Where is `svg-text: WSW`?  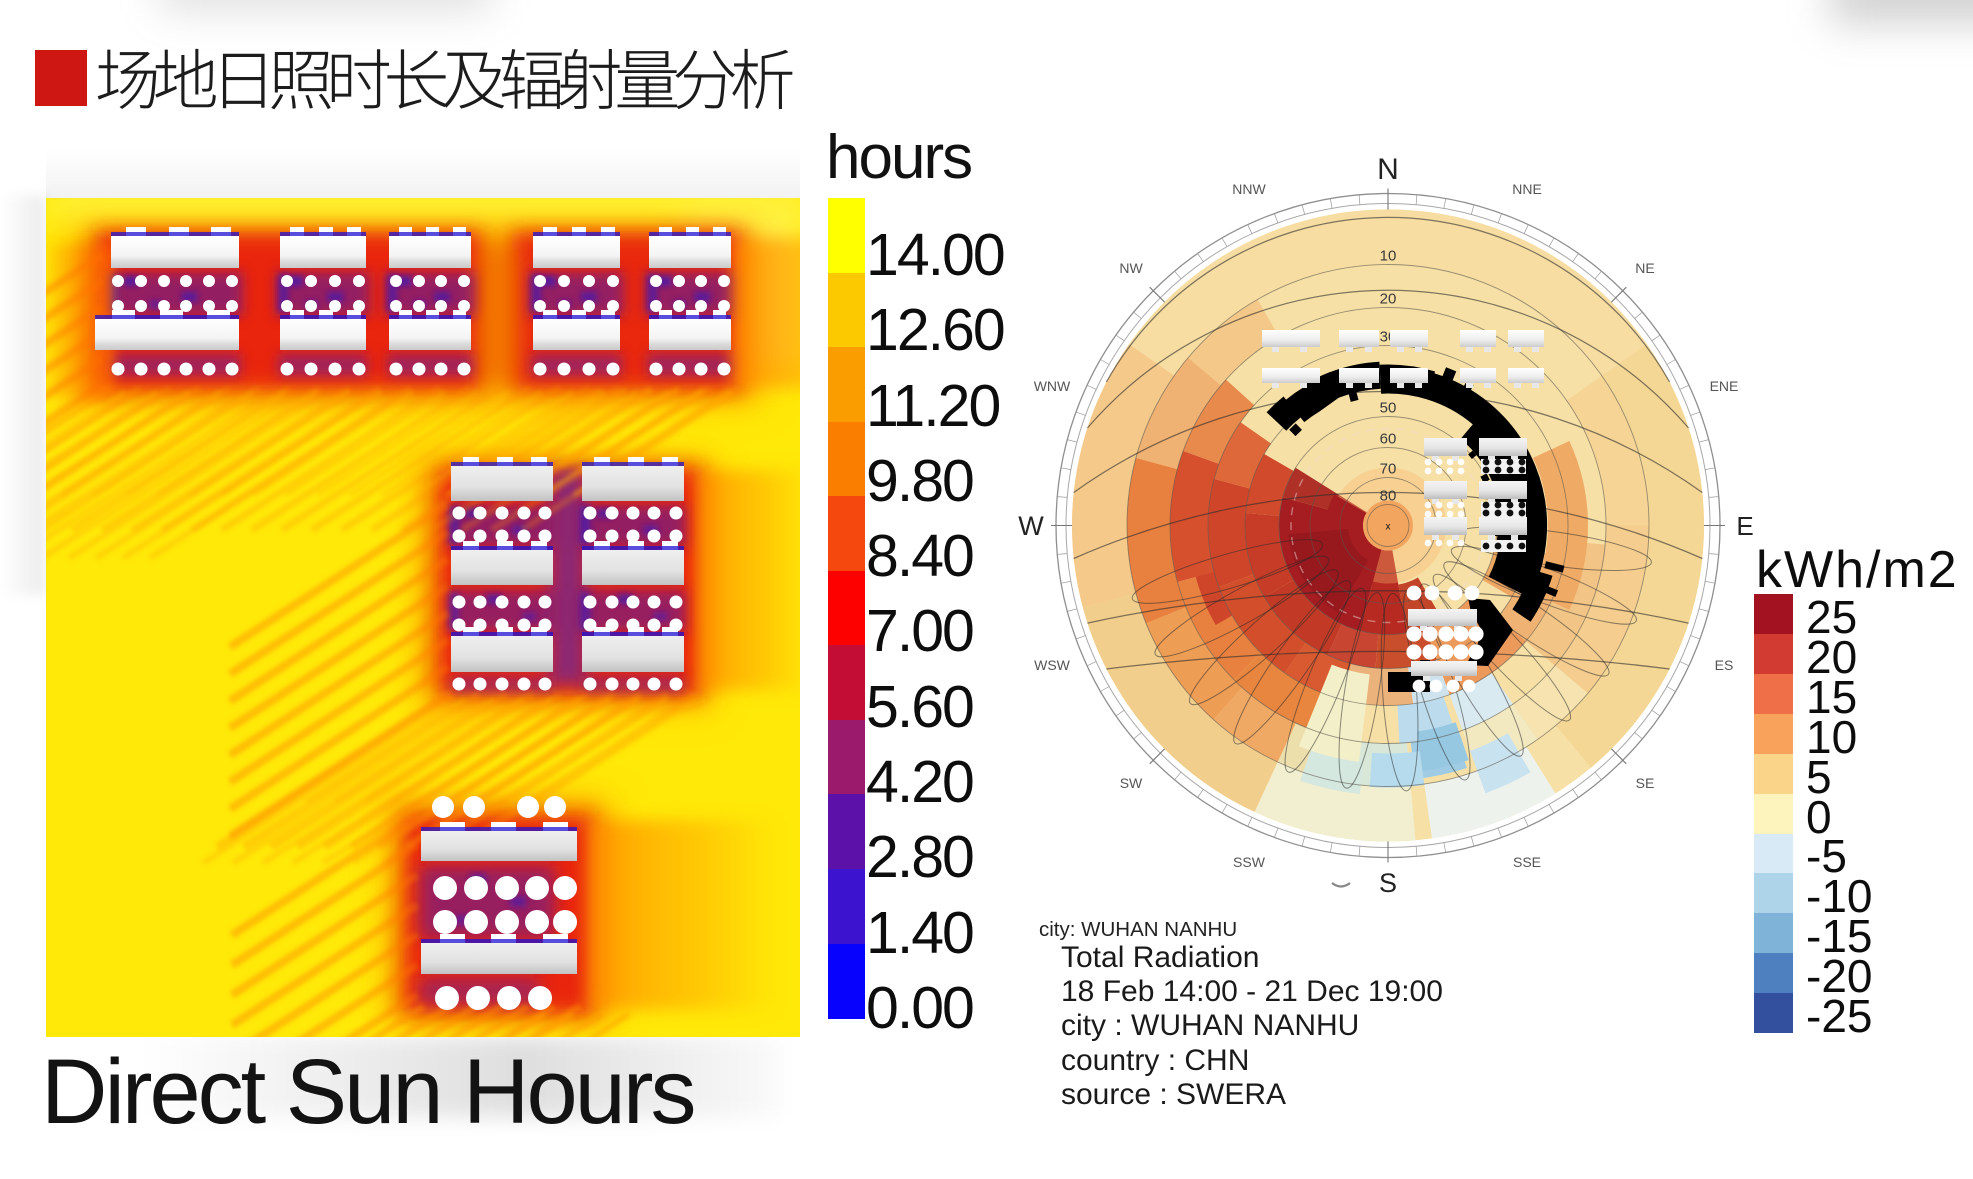
svg-text: WSW is located at coordinates (1052, 665).